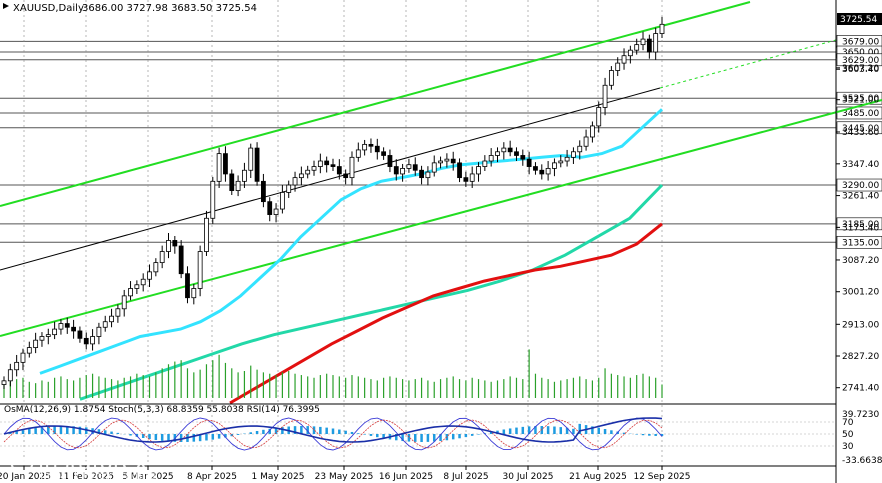 Image resolution: width=882 pixels, height=483 pixels. What do you see at coordinates (860, 165) in the screenshot?
I see `price-tick-label: 3347.40` at bounding box center [860, 165].